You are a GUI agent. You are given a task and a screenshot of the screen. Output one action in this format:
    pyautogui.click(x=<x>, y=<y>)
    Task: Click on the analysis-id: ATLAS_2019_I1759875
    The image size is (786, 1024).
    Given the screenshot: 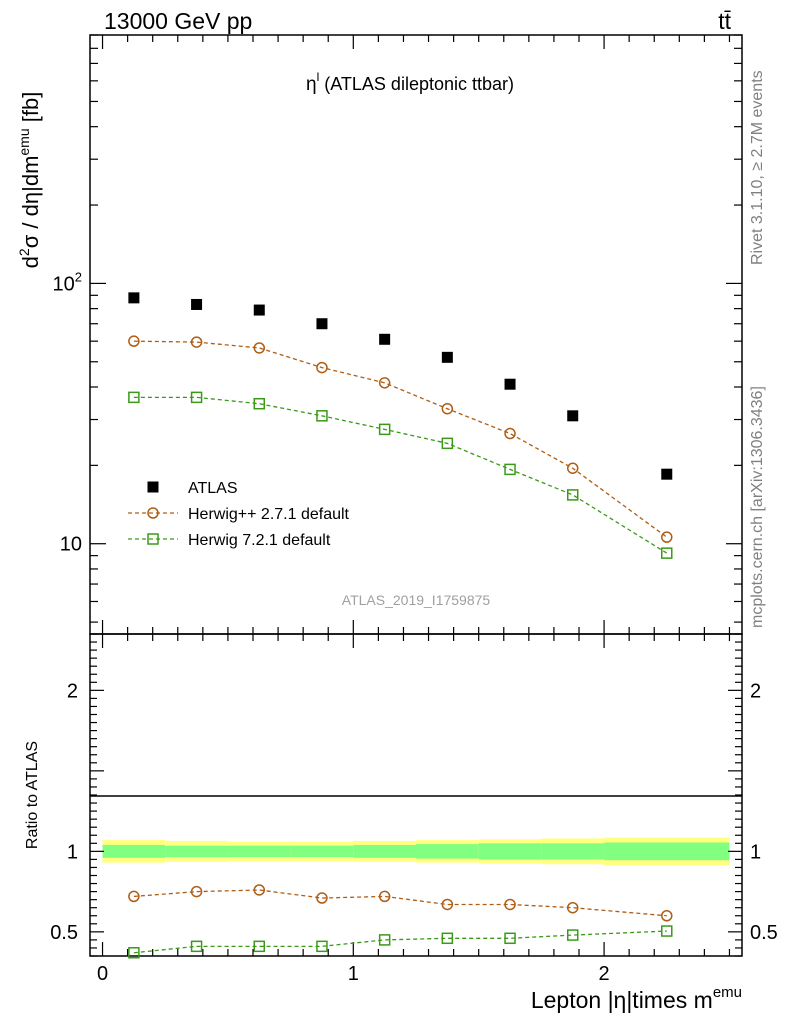 What is the action you would take?
    pyautogui.click(x=416, y=600)
    